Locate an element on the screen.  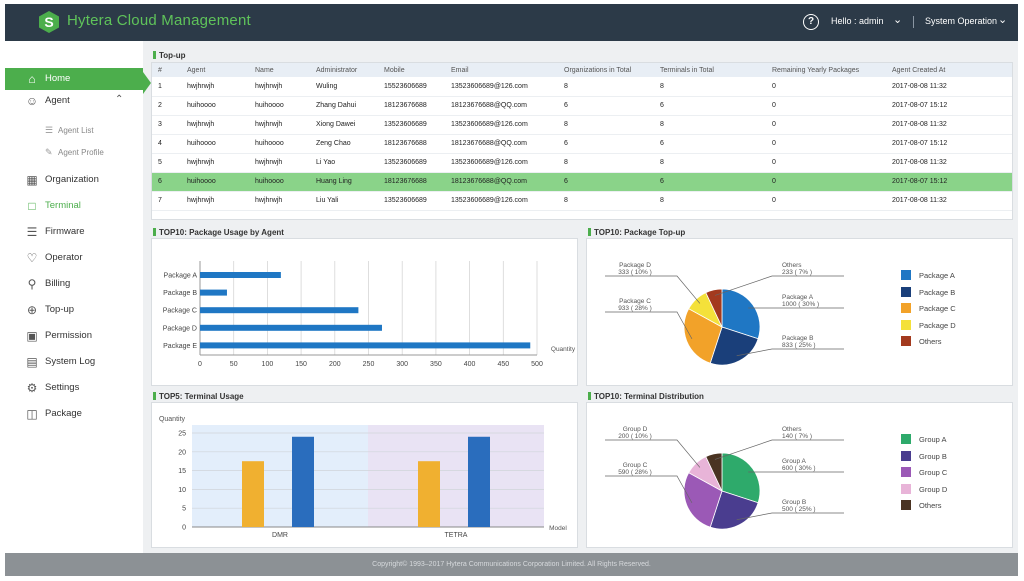
sidebar-item-firmware: ☰ Firmware is located at coordinates (74, 232).